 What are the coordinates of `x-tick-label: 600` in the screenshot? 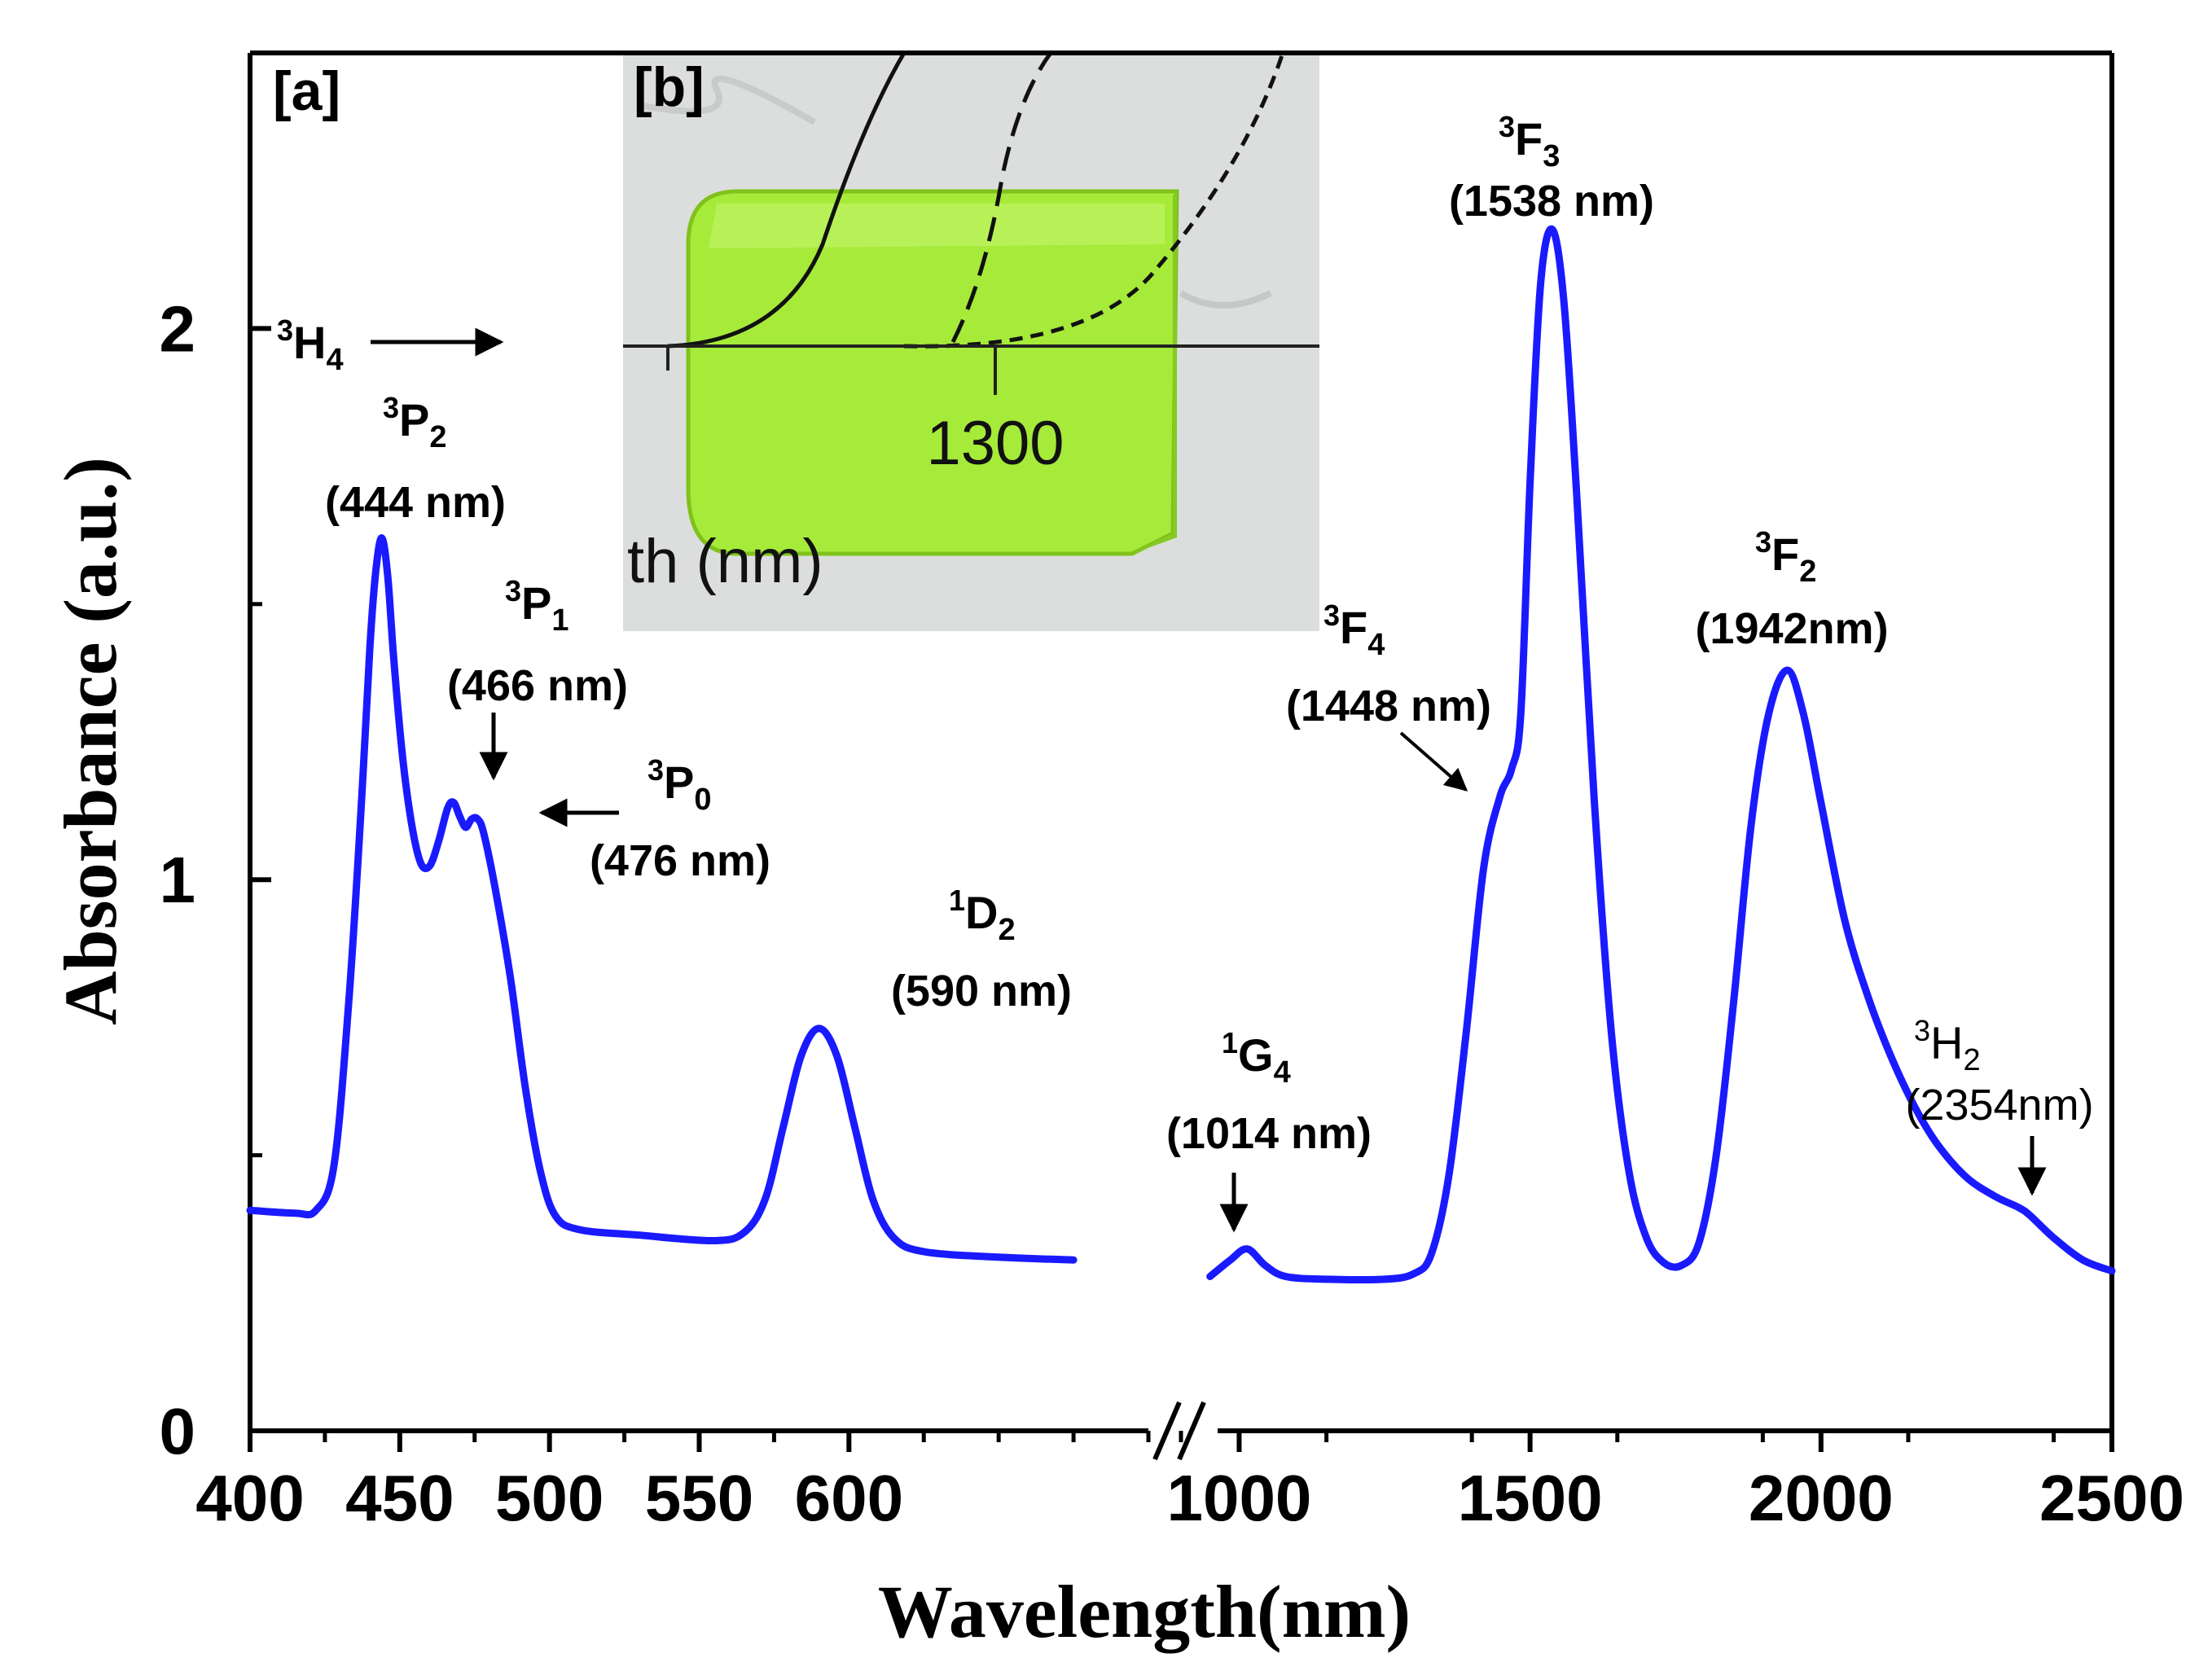 It's located at (849, 1498).